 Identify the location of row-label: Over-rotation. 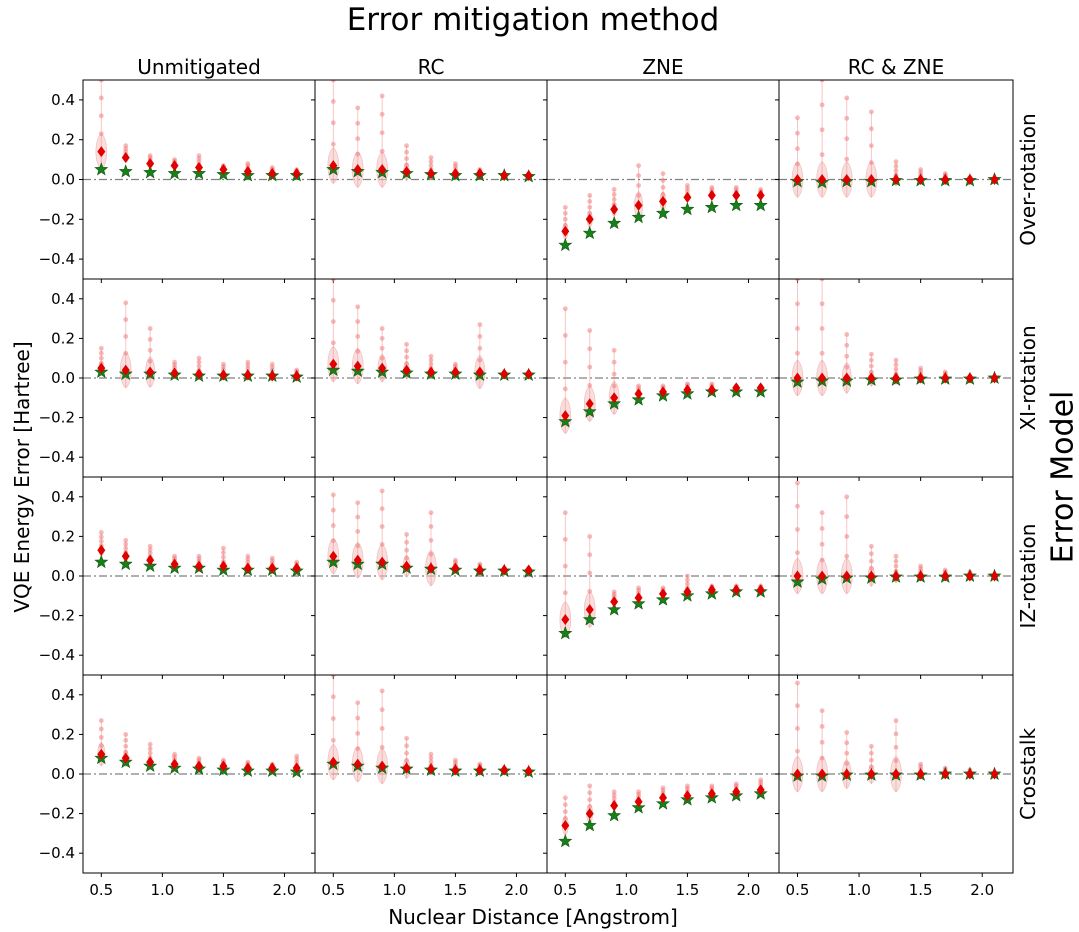
(1028, 179).